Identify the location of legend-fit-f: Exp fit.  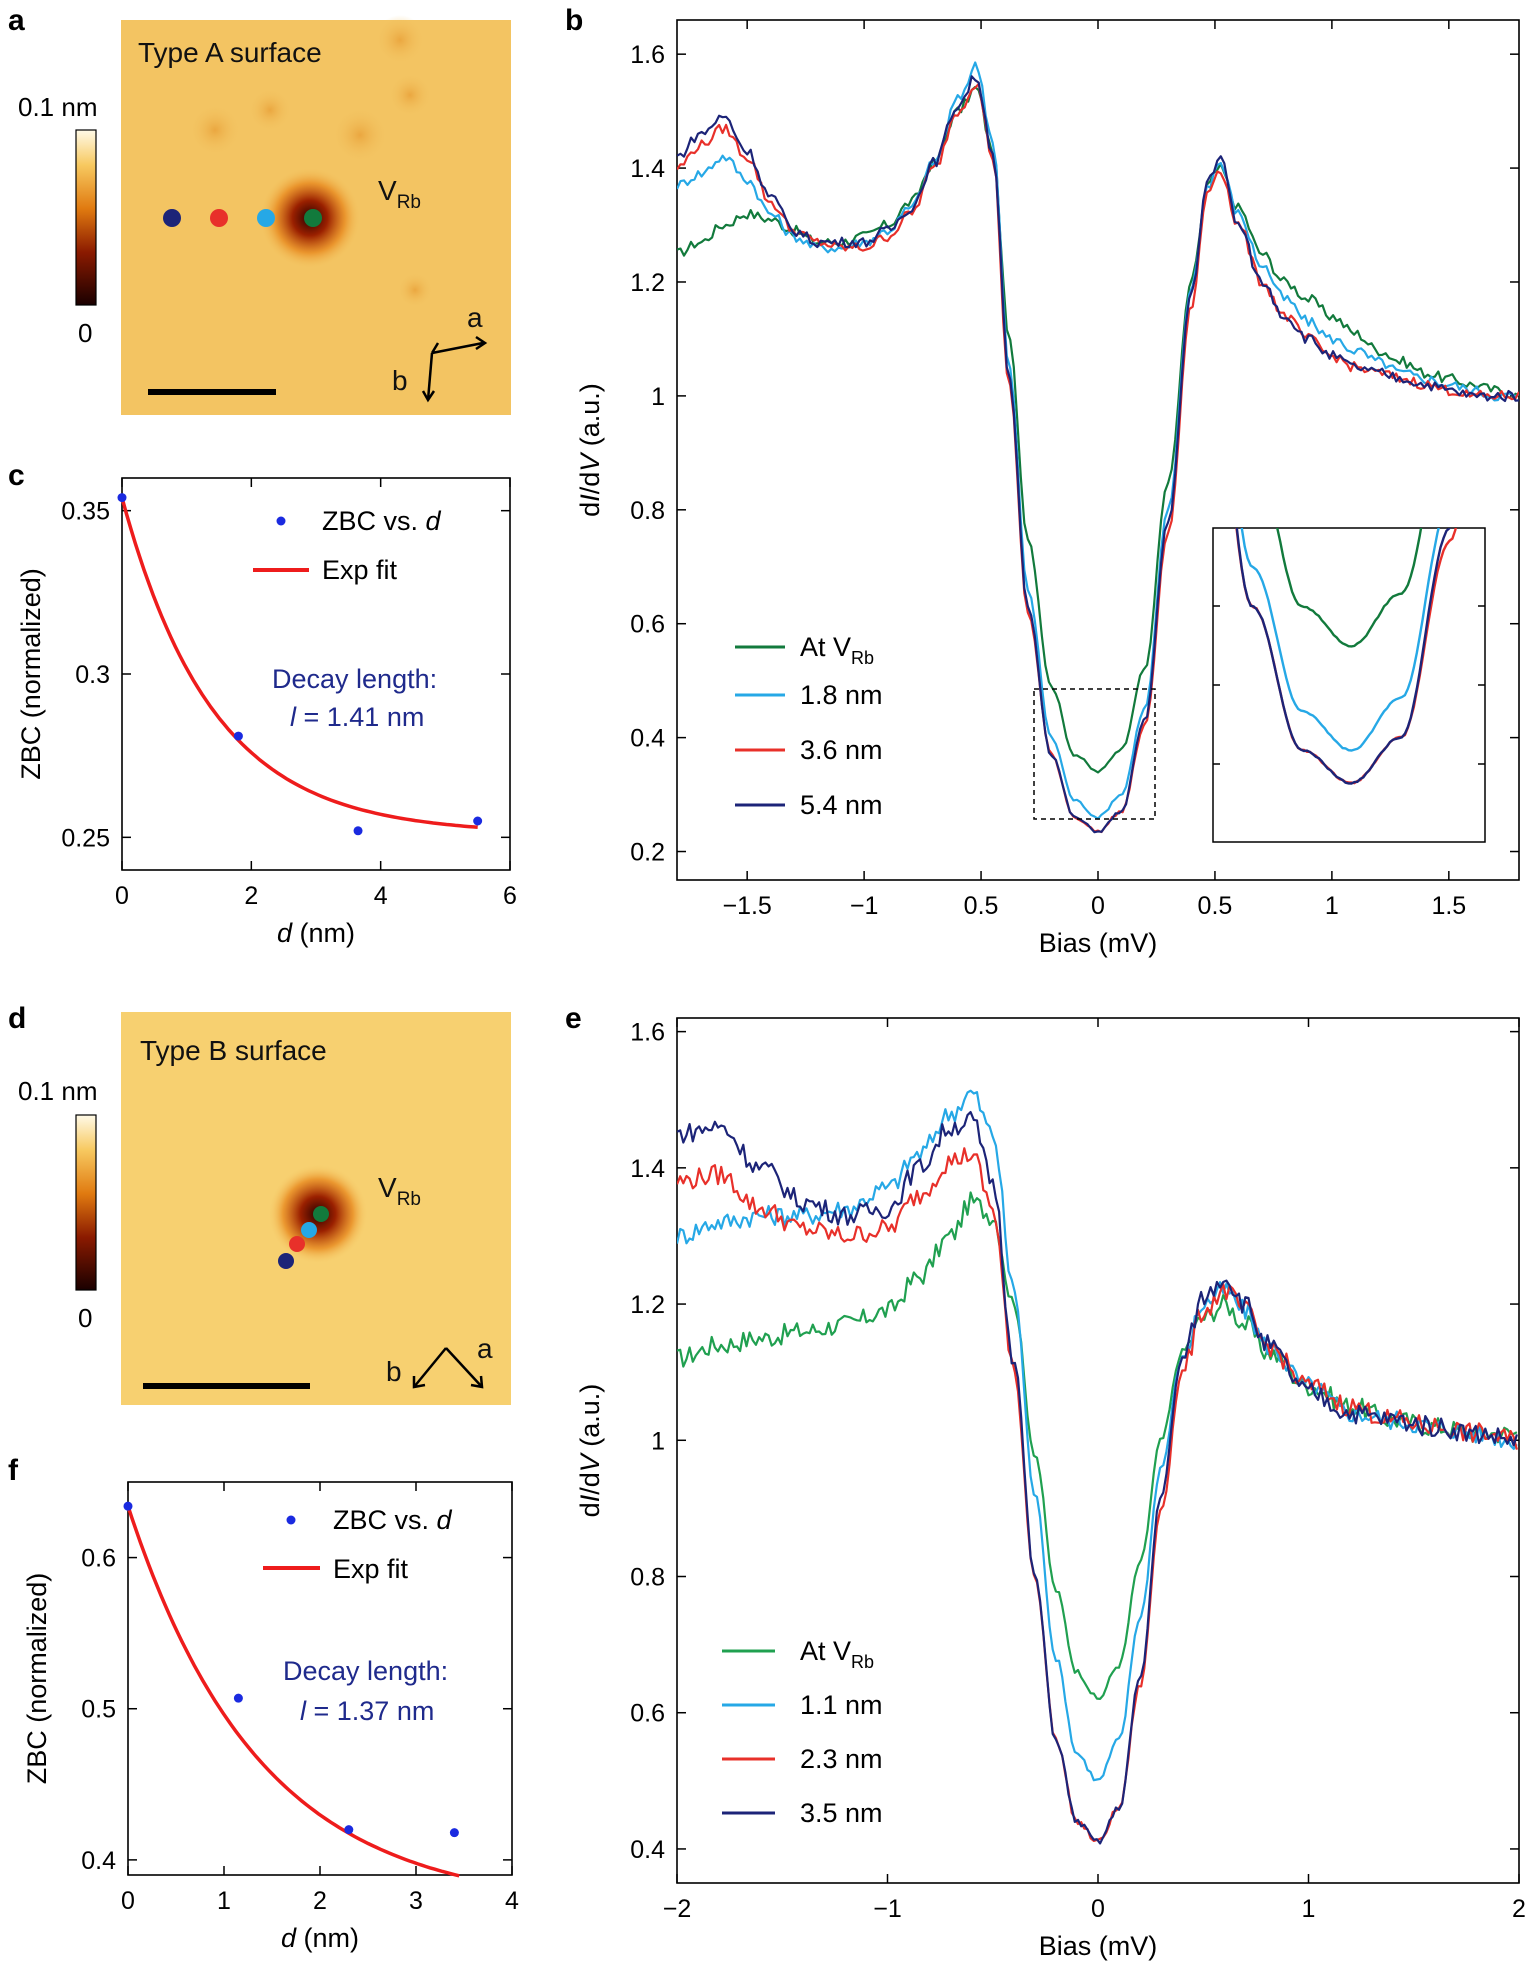
(371, 1569).